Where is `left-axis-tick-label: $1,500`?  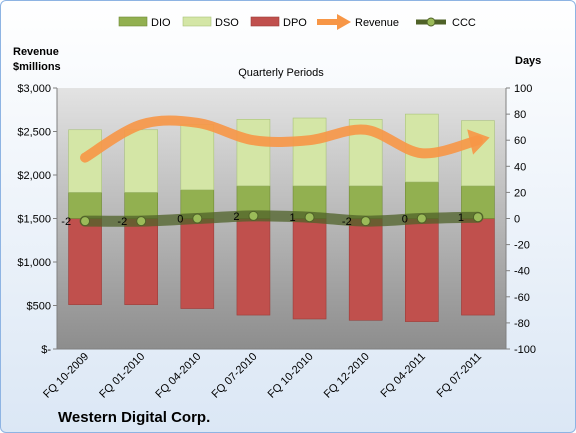
left-axis-tick-label: $1,500 is located at coordinates (34, 220).